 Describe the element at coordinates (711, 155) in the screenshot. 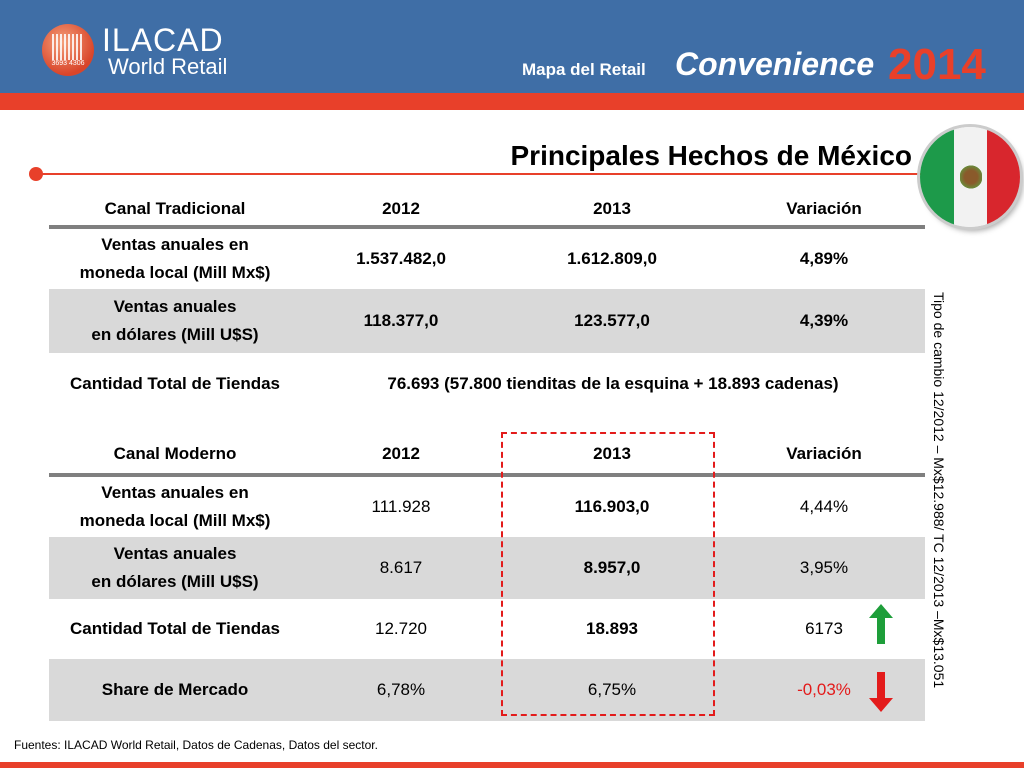

I see `page-title: Principales Hechos de México` at that location.